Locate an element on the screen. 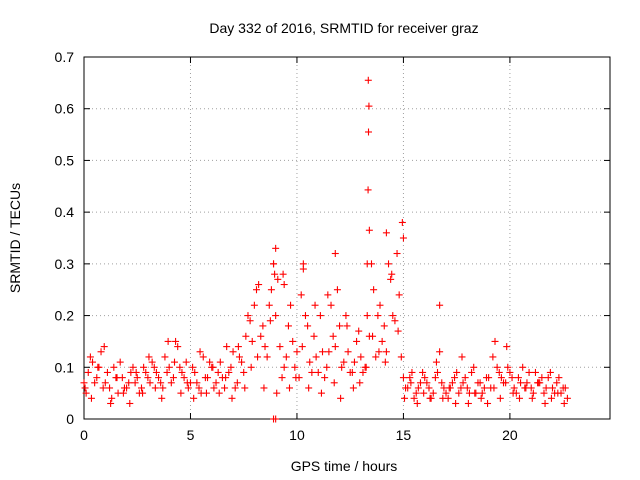 The image size is (640, 480). x-tick-label: 0 is located at coordinates (84, 435).